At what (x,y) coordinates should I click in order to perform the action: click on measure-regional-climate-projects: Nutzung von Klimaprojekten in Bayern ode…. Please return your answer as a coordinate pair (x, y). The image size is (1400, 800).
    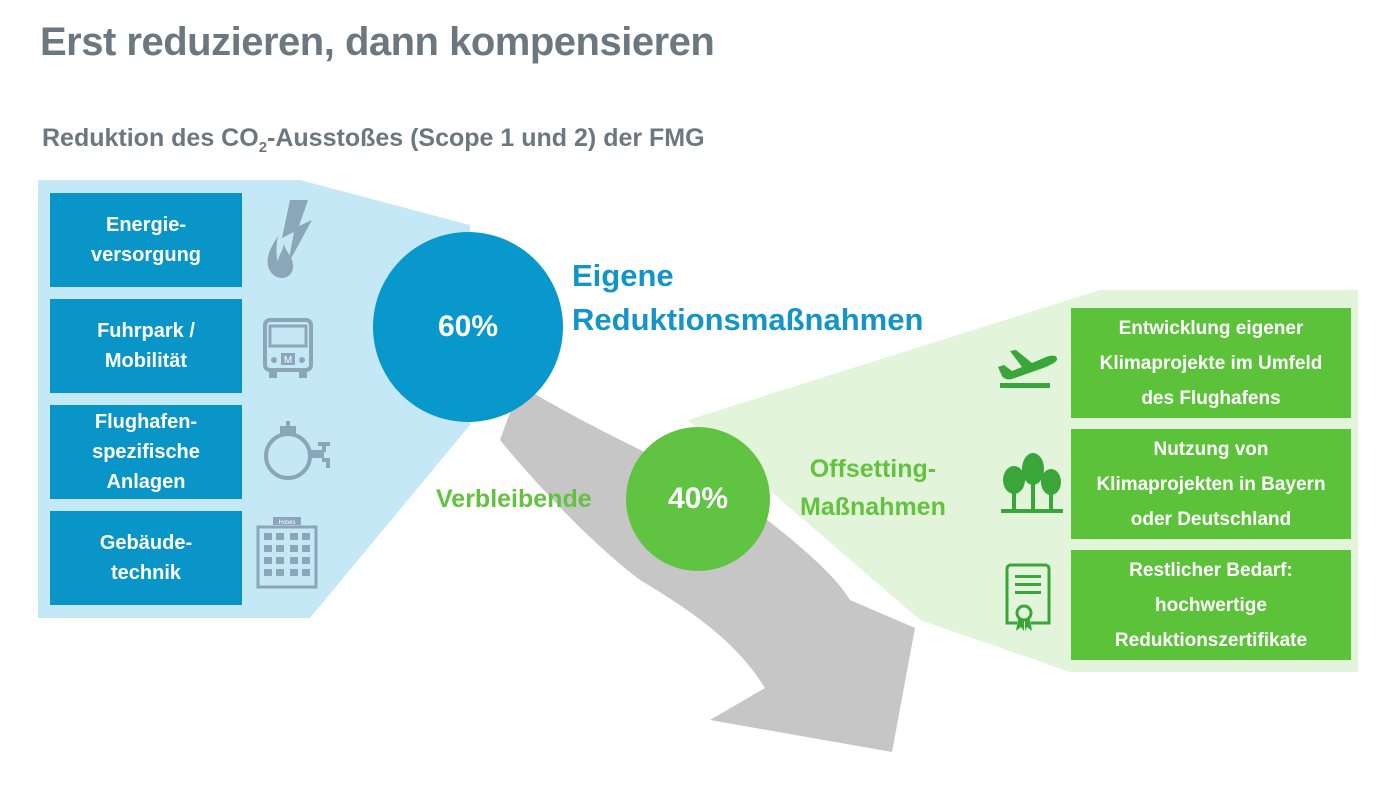
    Looking at the image, I should click on (1211, 484).